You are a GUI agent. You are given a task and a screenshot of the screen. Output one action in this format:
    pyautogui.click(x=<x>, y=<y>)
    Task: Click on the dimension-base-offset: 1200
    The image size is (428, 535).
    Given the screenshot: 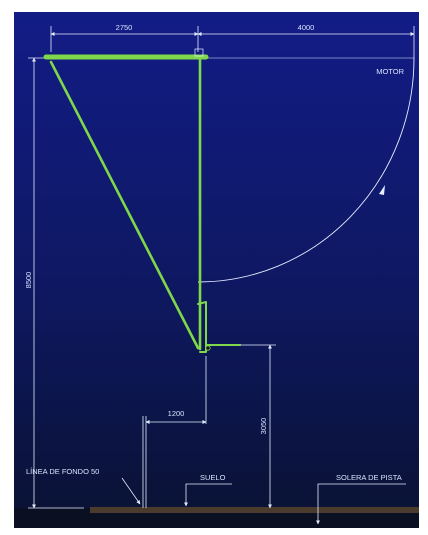 What is the action you would take?
    pyautogui.click(x=176, y=413)
    